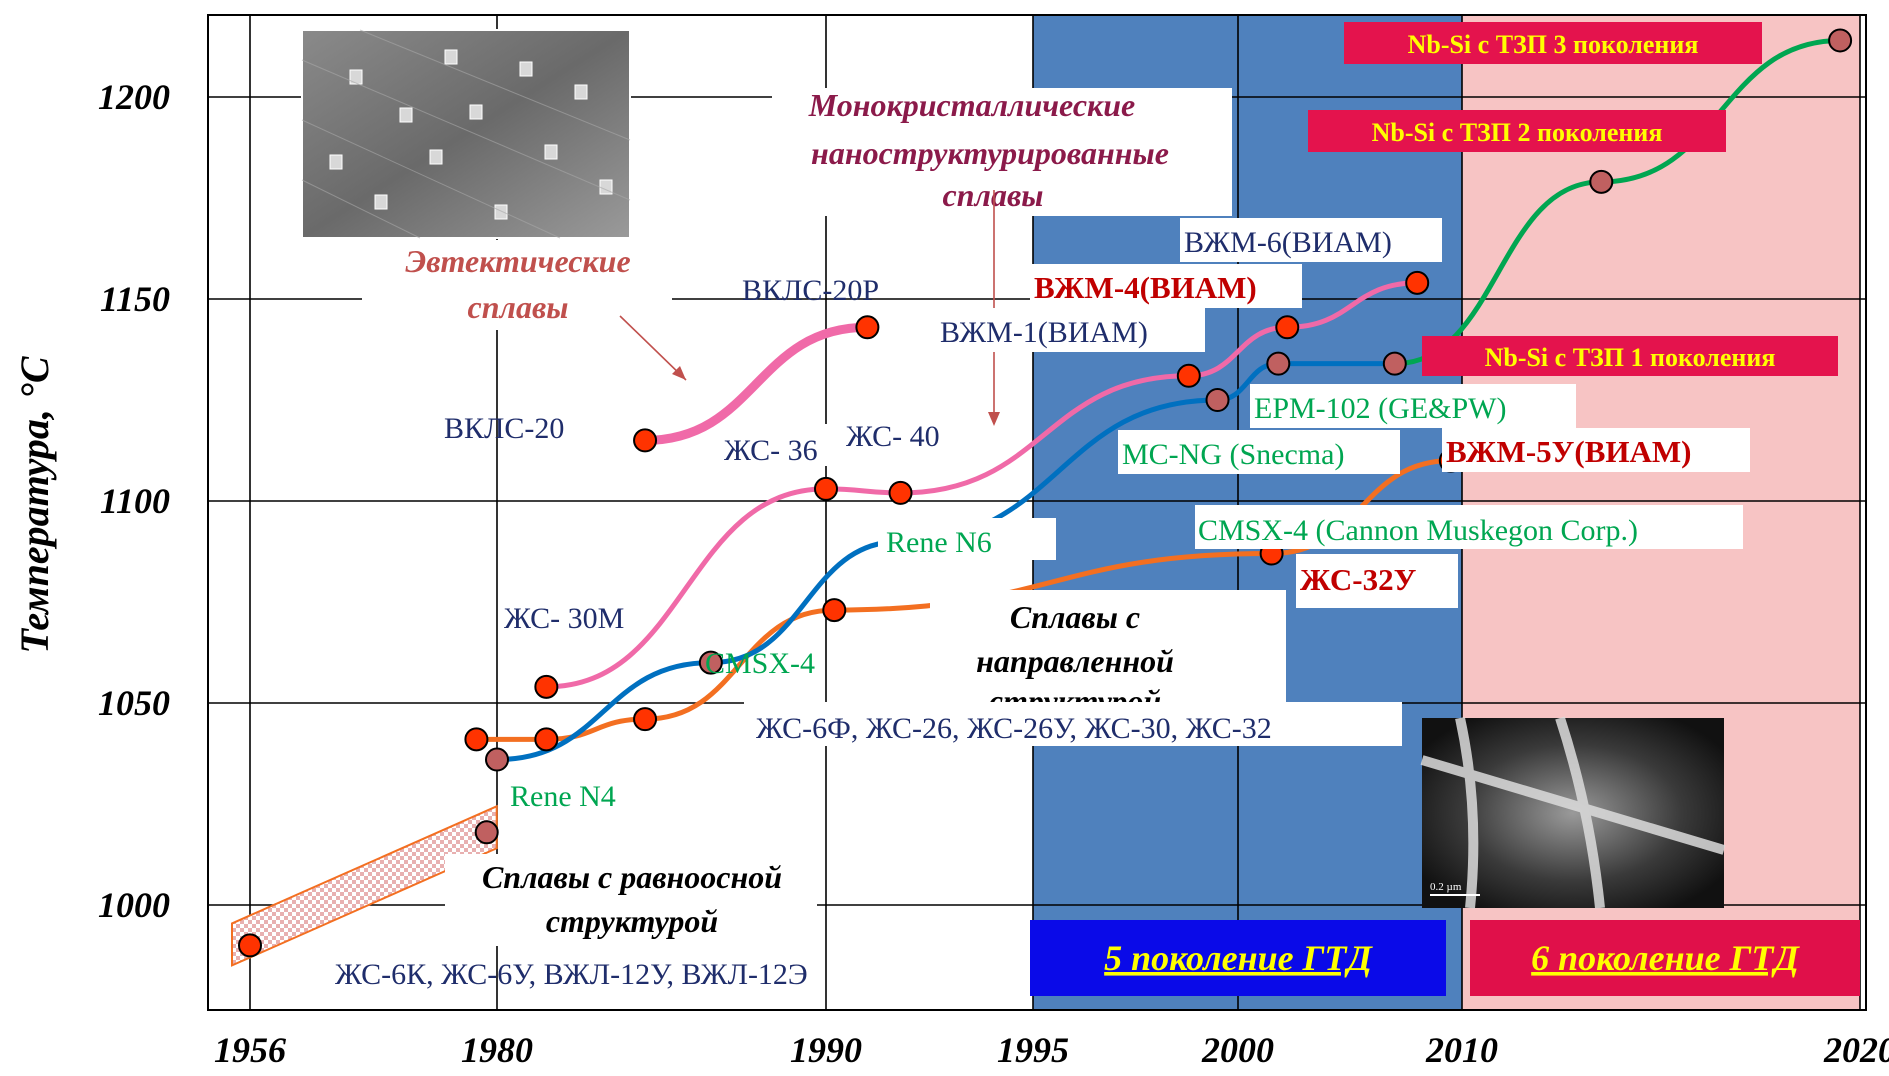 The width and height of the screenshot is (1889, 1076). I want to click on label-gen5: 5 поколение ГТД, so click(1238, 958).